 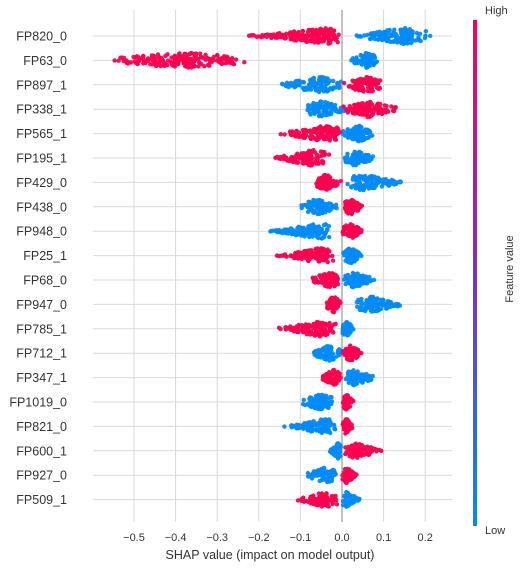 I want to click on colorbar-gradient, so click(x=475, y=273).